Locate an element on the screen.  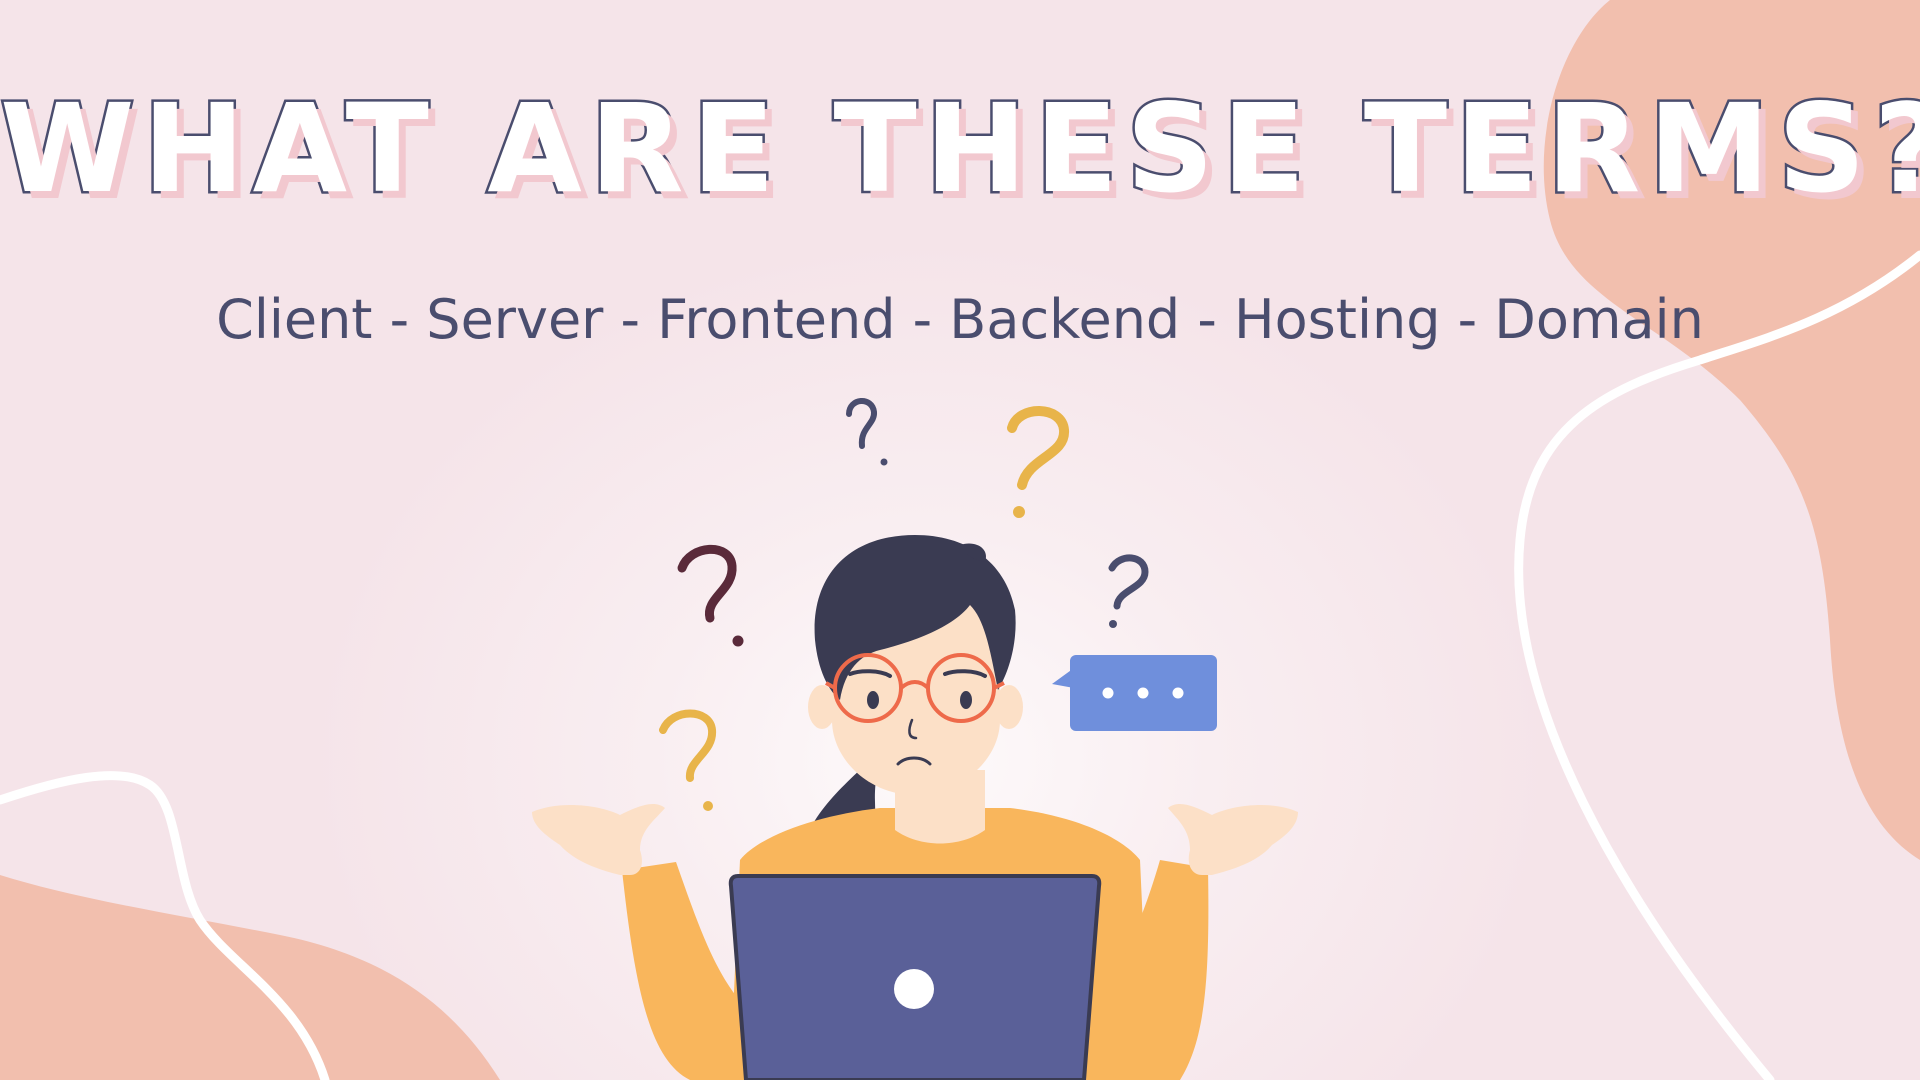
nose is located at coordinates (913, 729).